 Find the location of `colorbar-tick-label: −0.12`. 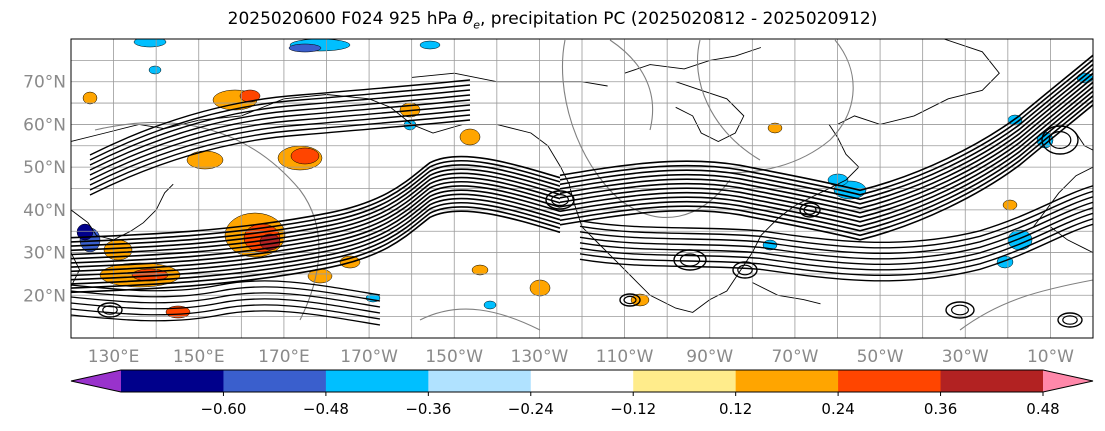

colorbar-tick-label: −0.12 is located at coordinates (633, 409).